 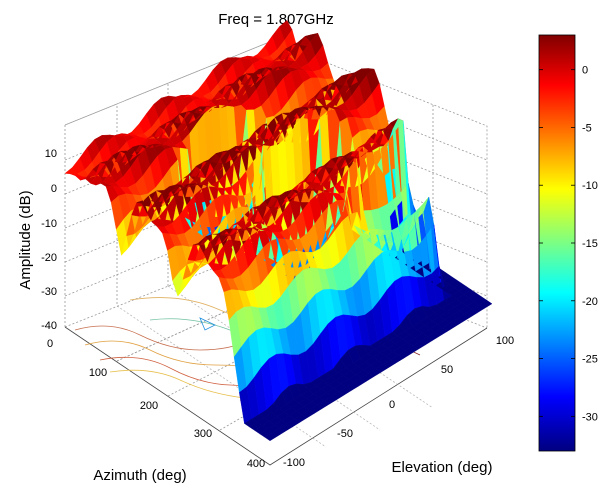 I want to click on colorbar-tick-label: -20, so click(x=590, y=302).